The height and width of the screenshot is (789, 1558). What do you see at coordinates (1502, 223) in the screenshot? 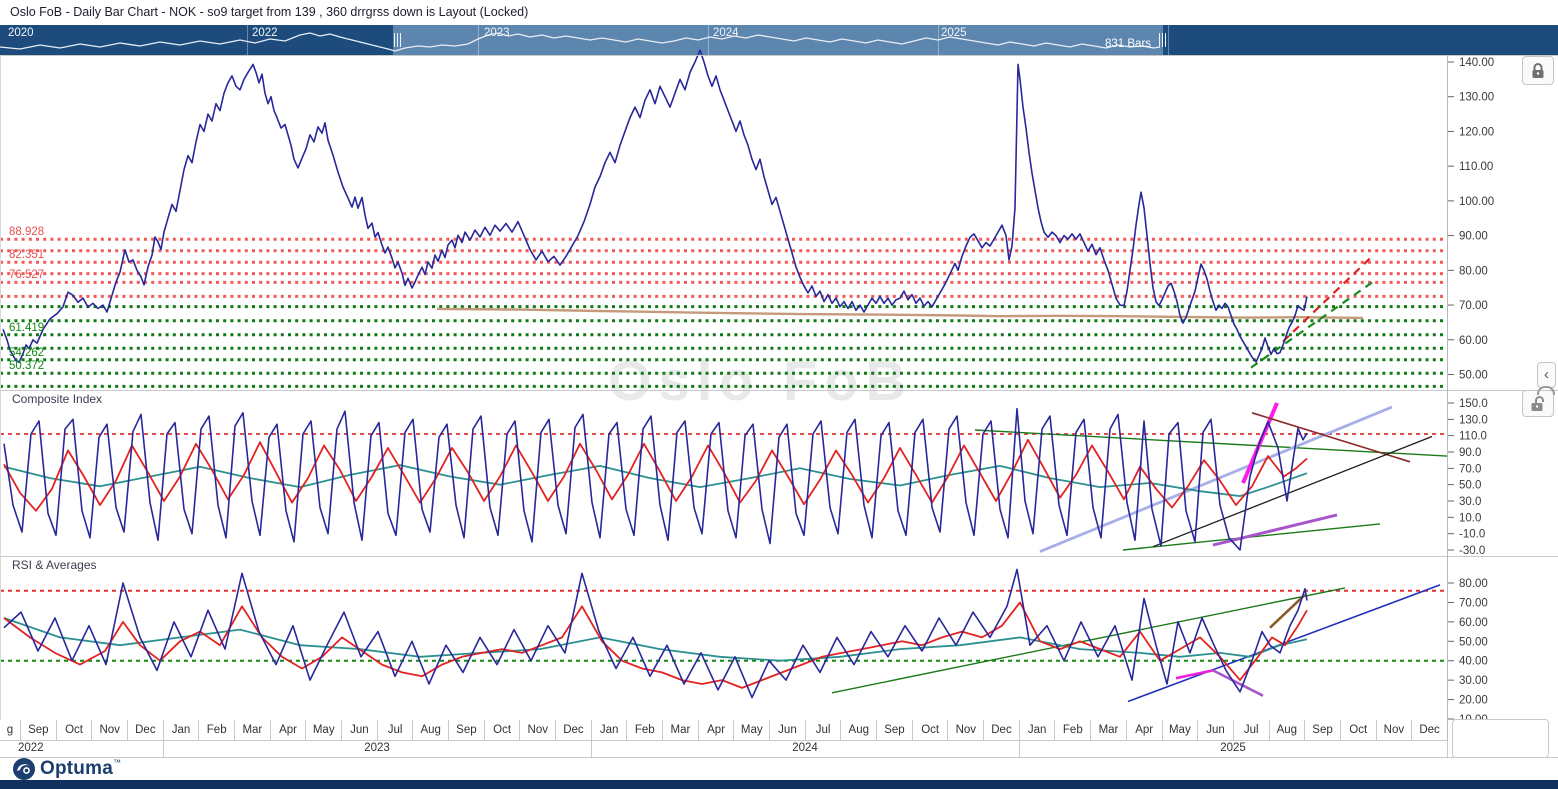
I see `price-axis` at bounding box center [1502, 223].